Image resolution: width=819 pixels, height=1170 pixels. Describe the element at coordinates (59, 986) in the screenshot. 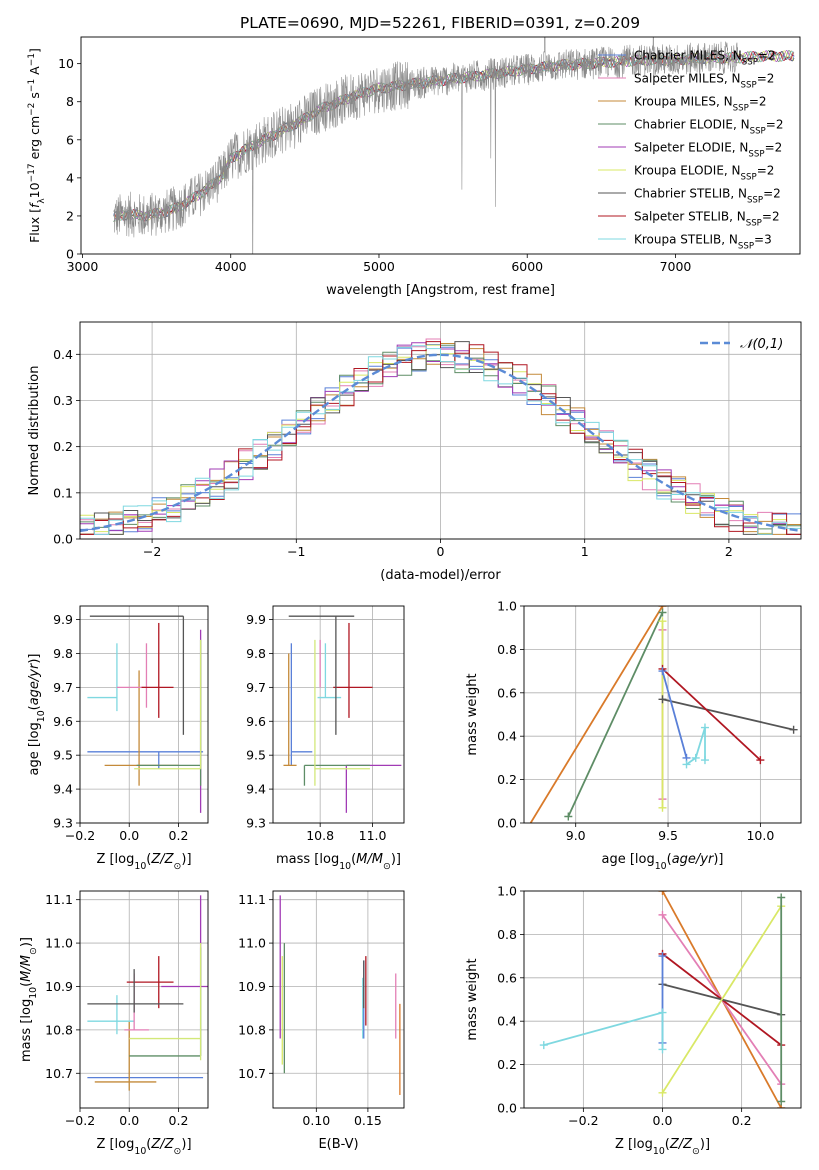

I see `y-tick-label: 10.9` at that location.